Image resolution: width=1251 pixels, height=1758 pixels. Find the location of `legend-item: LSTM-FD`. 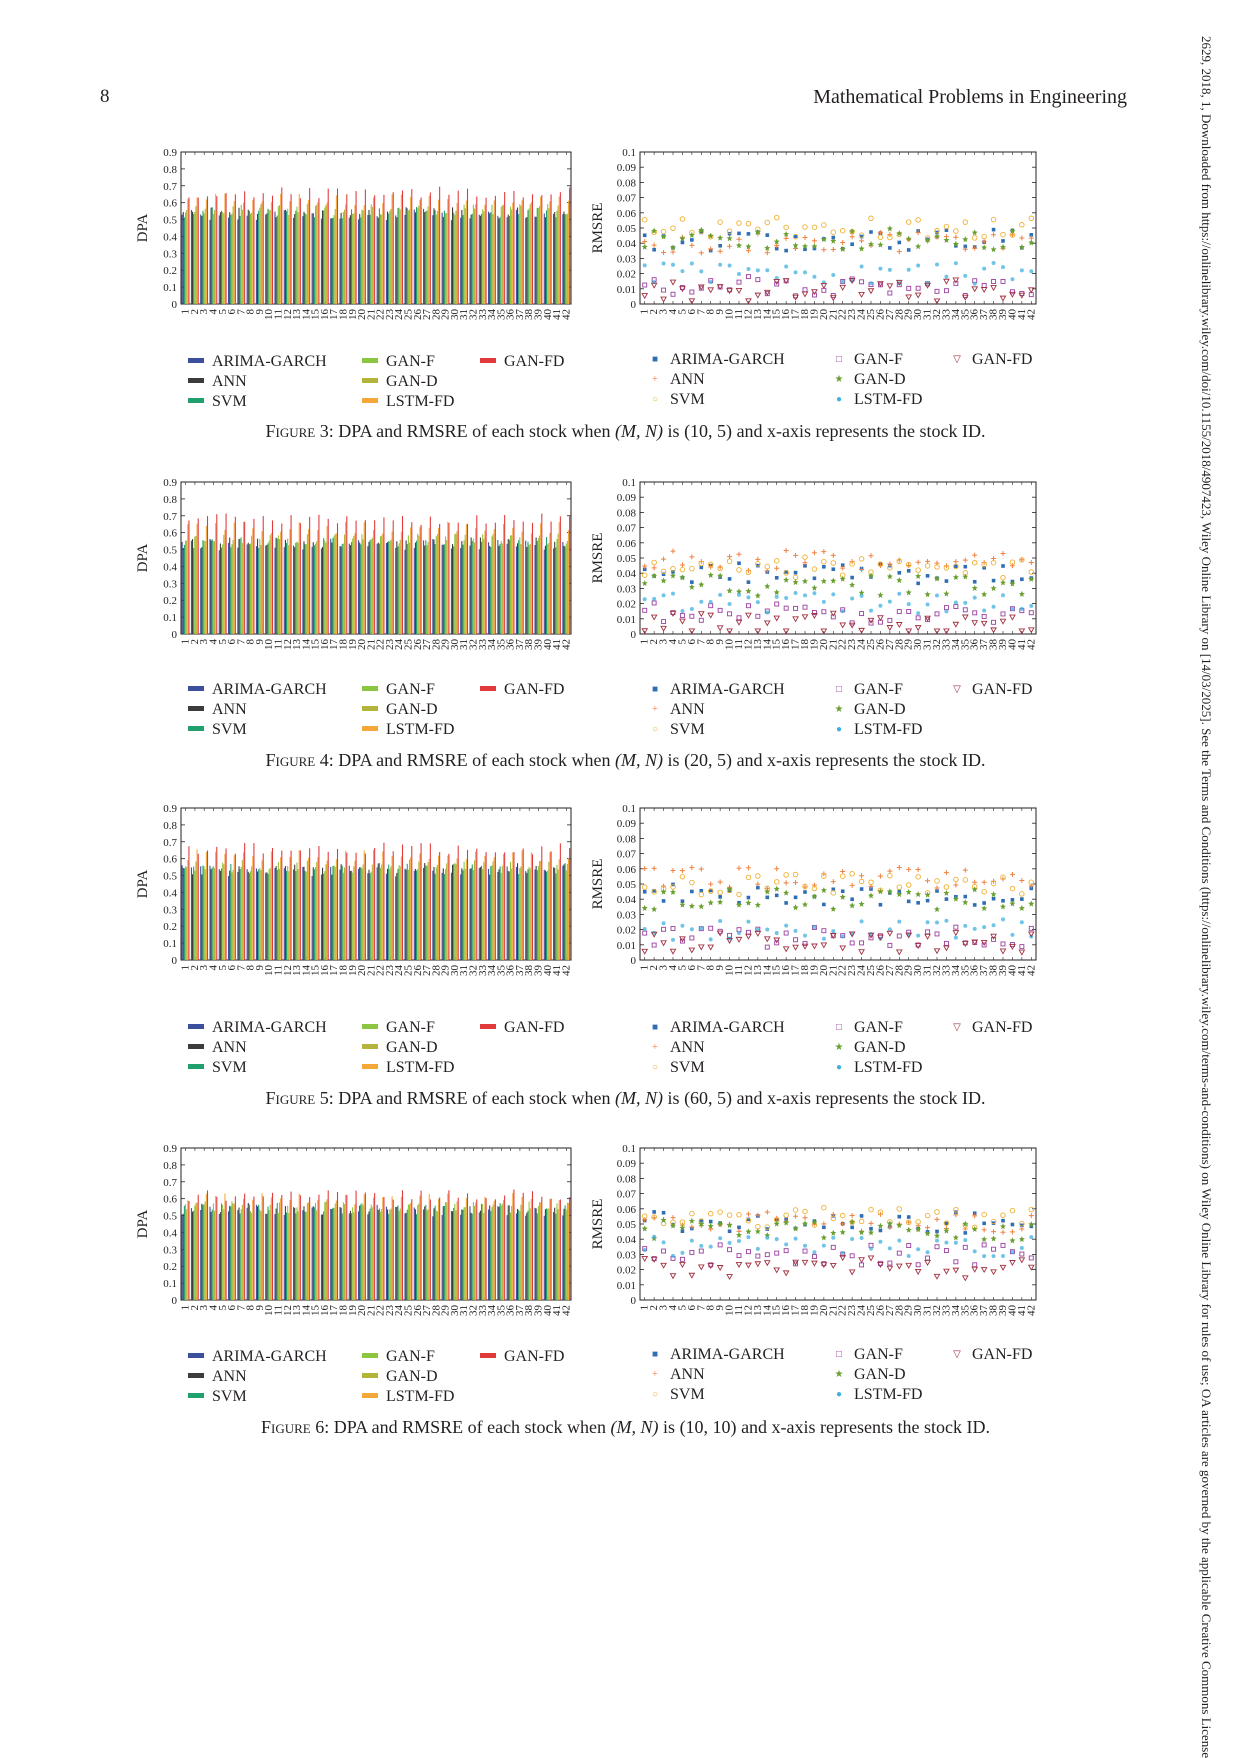

legend-item: LSTM-FD is located at coordinates (408, 730).